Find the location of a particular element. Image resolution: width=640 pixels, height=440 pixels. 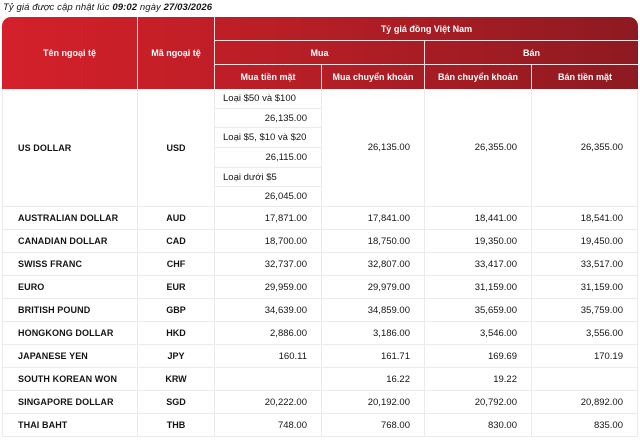

buy-transfer-cell: 17,841.00 is located at coordinates (373, 218).